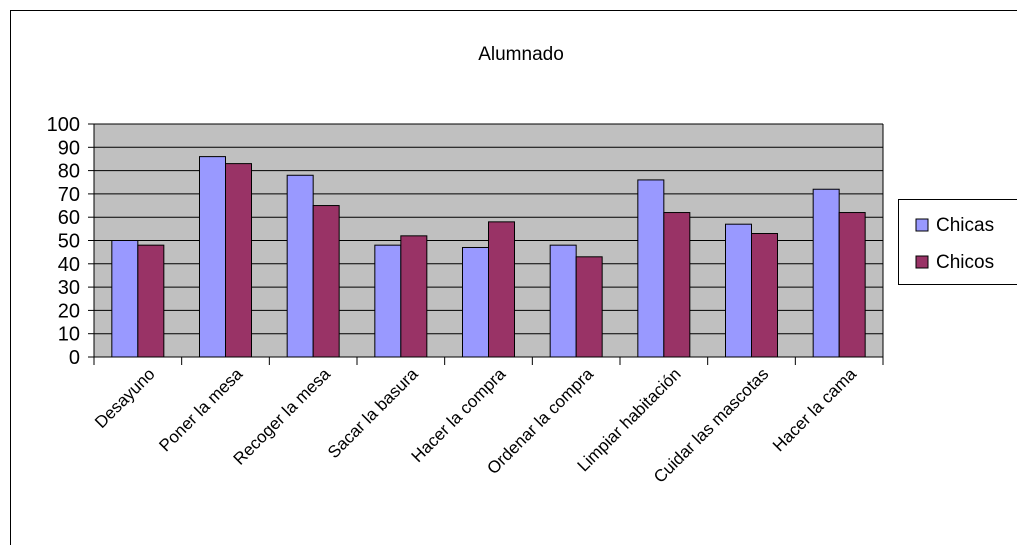  What do you see at coordinates (69, 265) in the screenshot?
I see `y-tick-label: 40` at bounding box center [69, 265].